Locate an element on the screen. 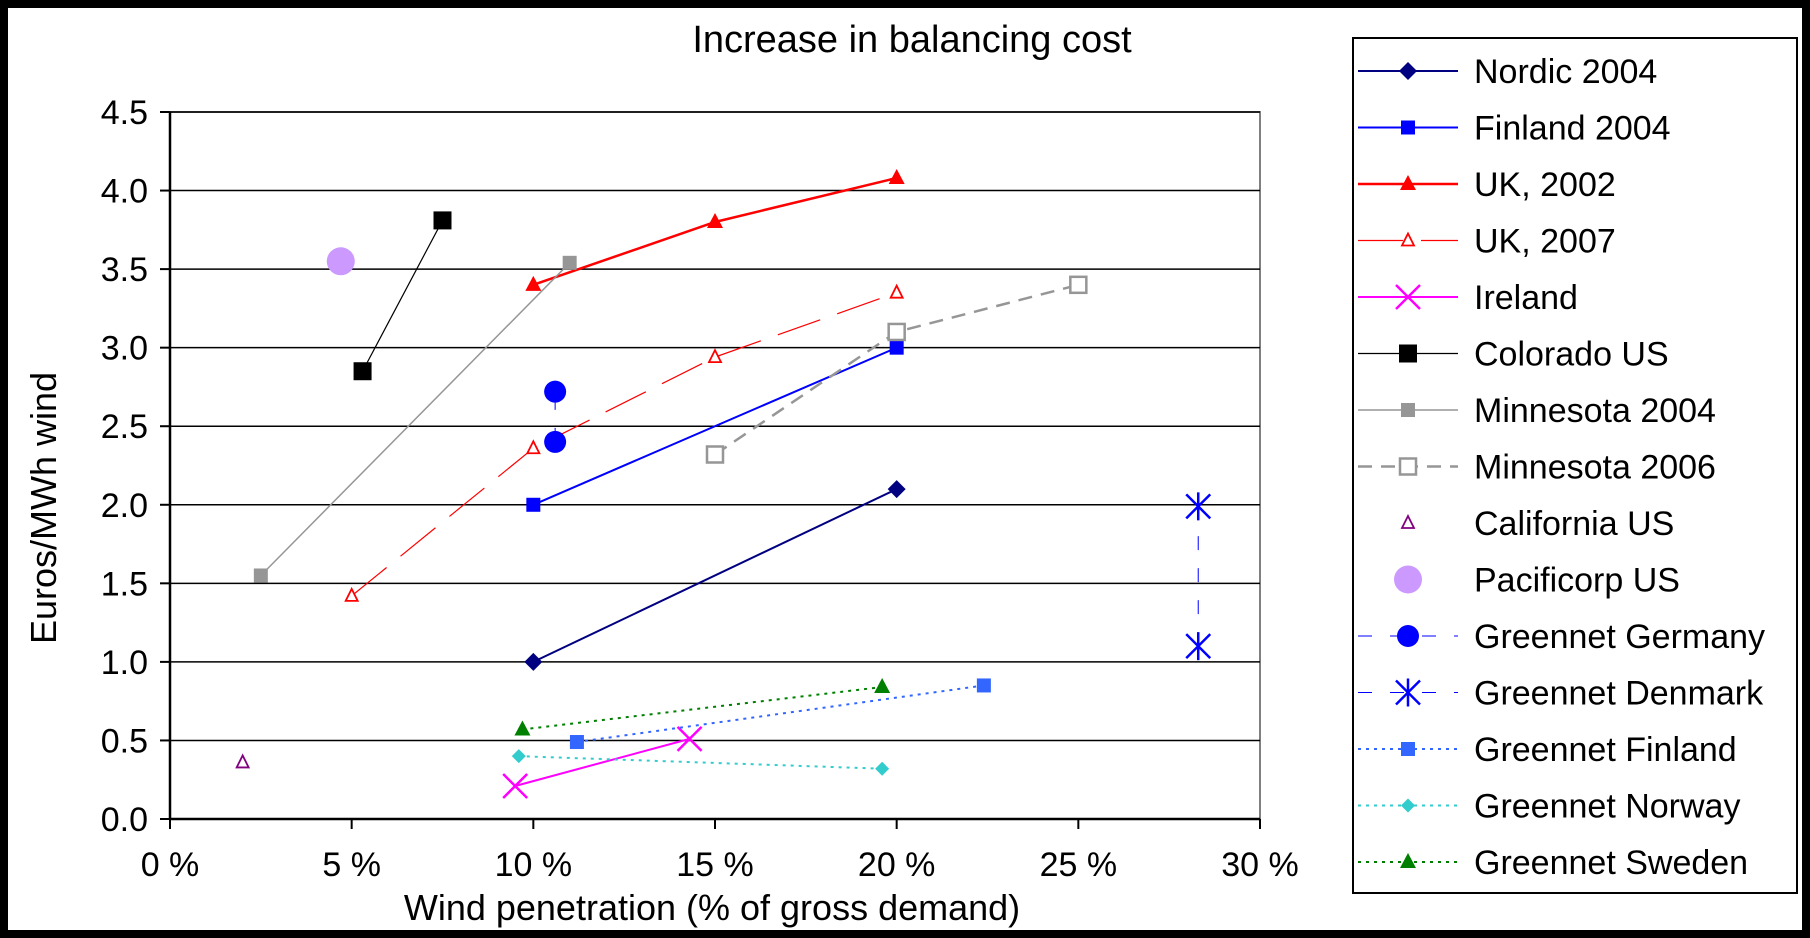 The height and width of the screenshot is (938, 1810). series-ireland is located at coordinates (602, 762).